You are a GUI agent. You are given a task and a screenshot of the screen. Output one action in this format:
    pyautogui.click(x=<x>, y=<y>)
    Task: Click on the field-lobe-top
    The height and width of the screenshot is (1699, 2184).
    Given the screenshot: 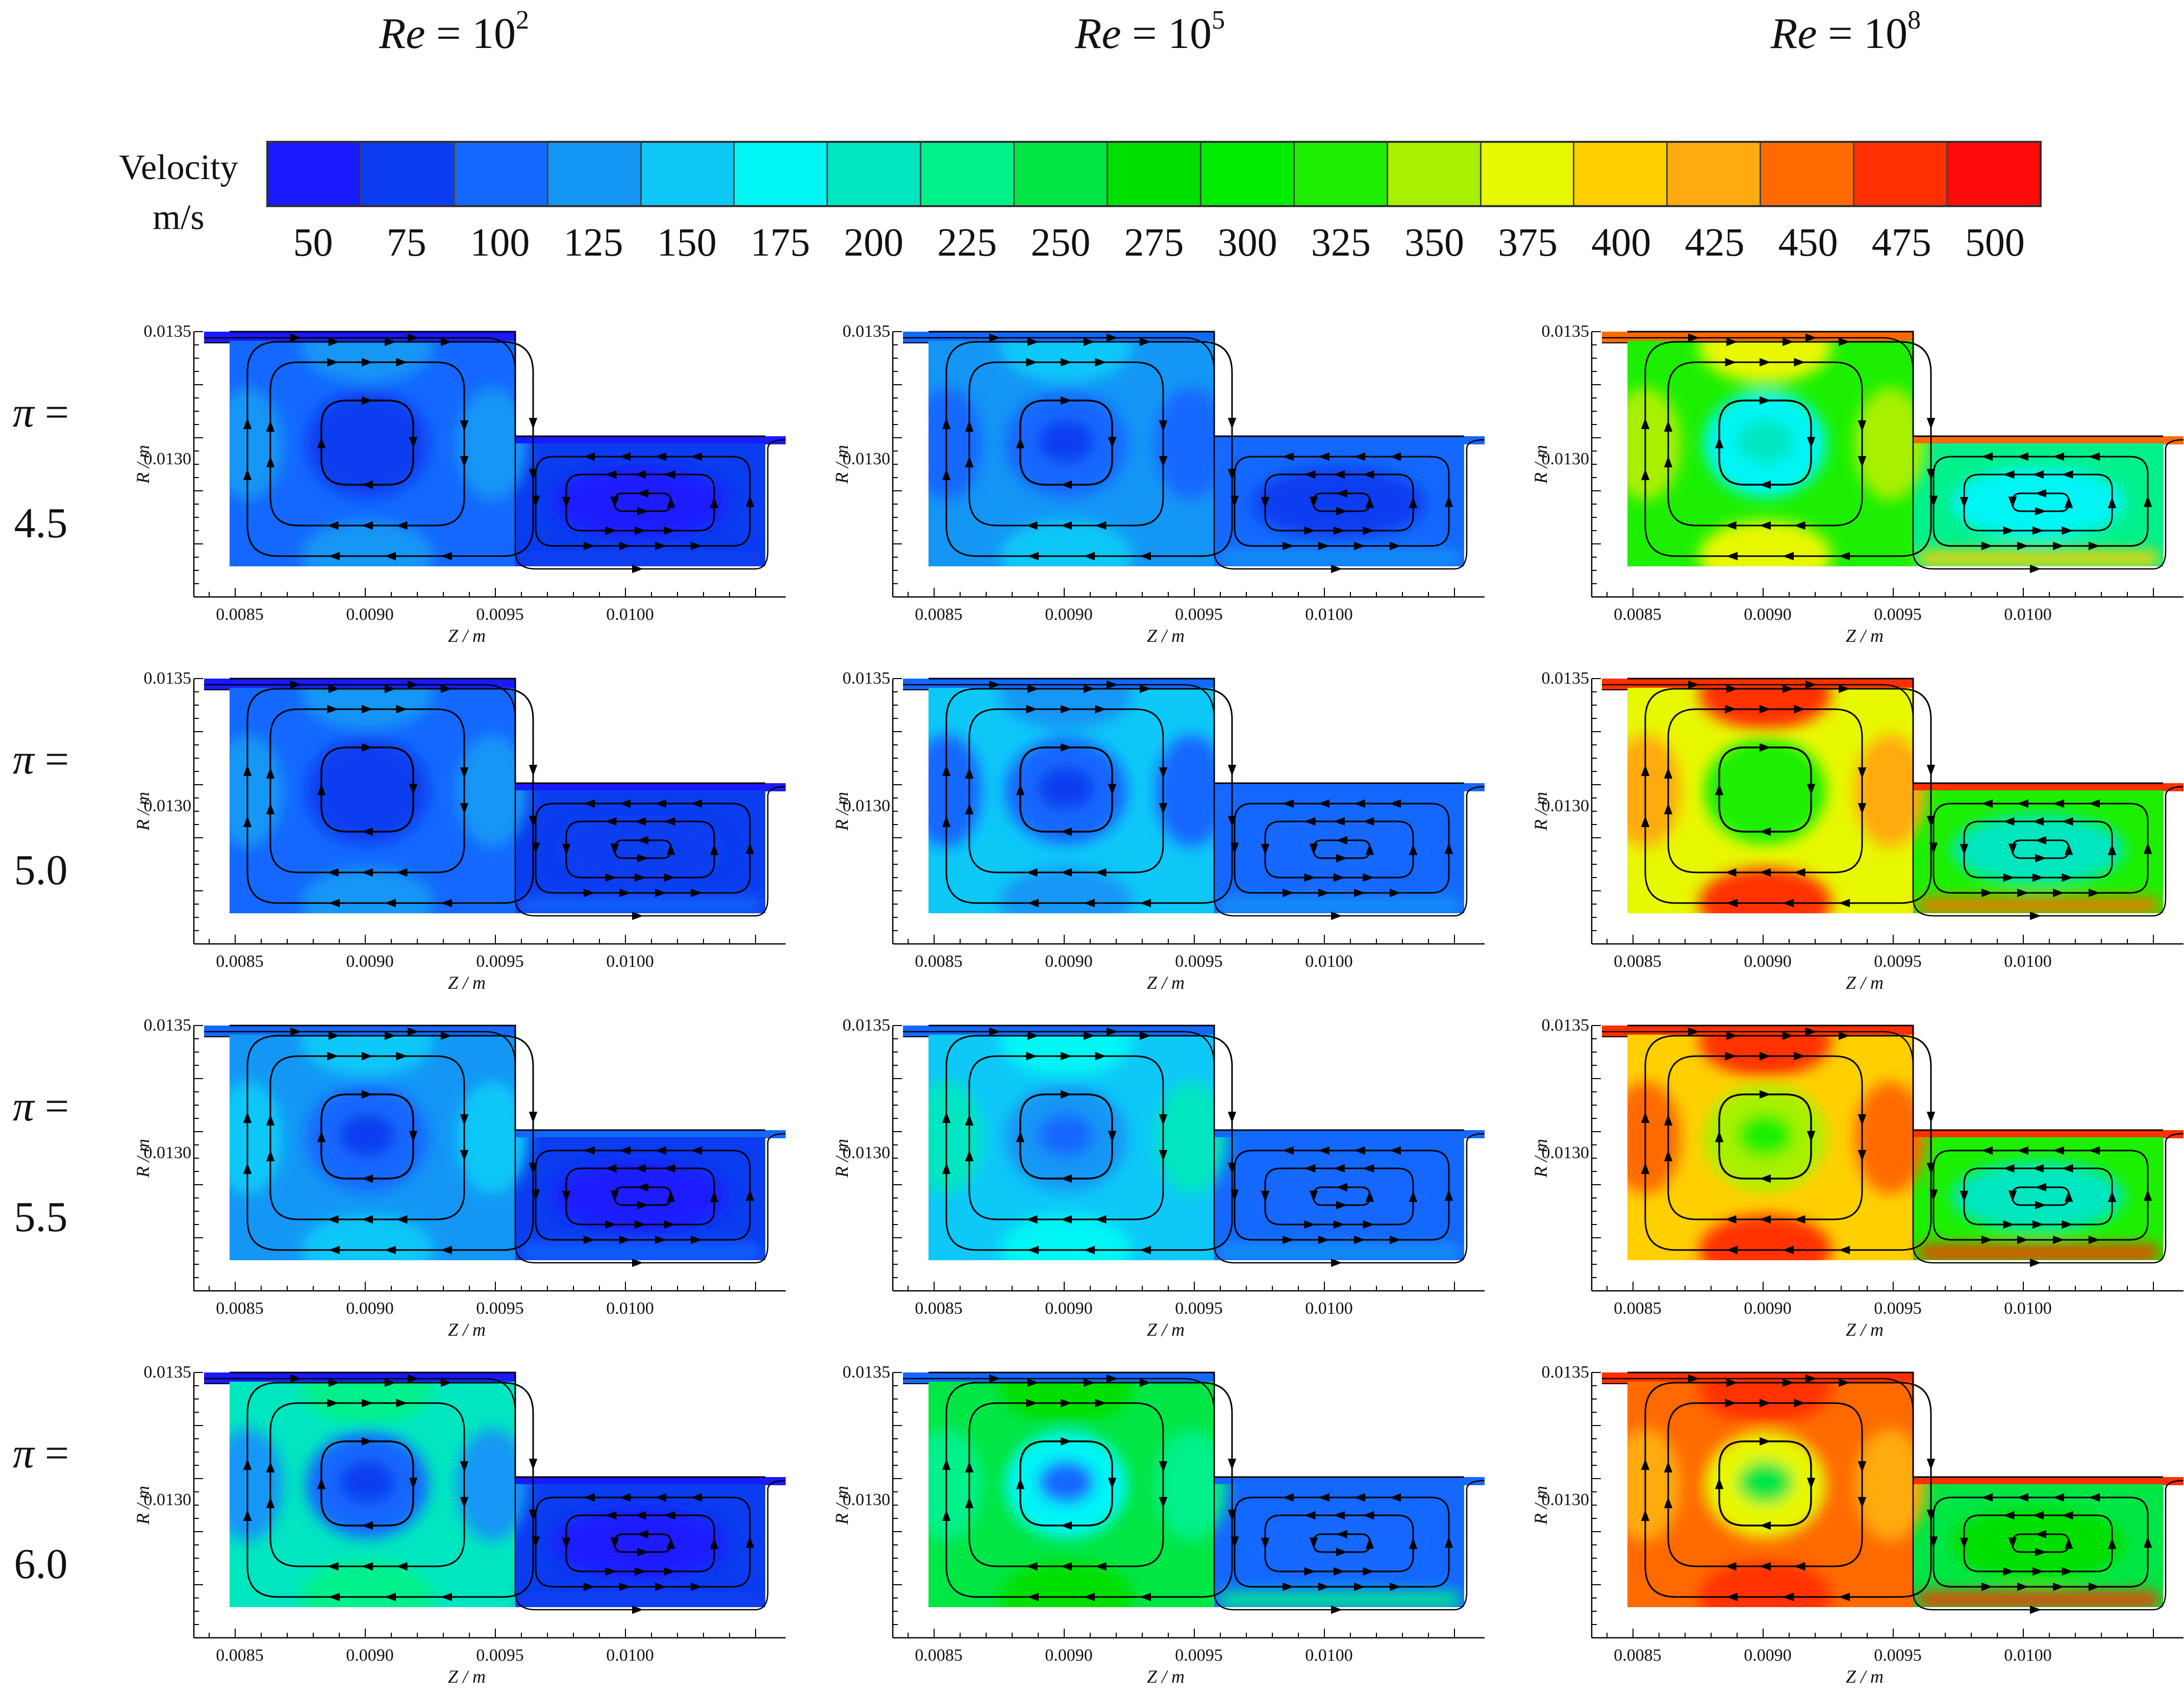 What is the action you would take?
    pyautogui.click(x=1765, y=357)
    